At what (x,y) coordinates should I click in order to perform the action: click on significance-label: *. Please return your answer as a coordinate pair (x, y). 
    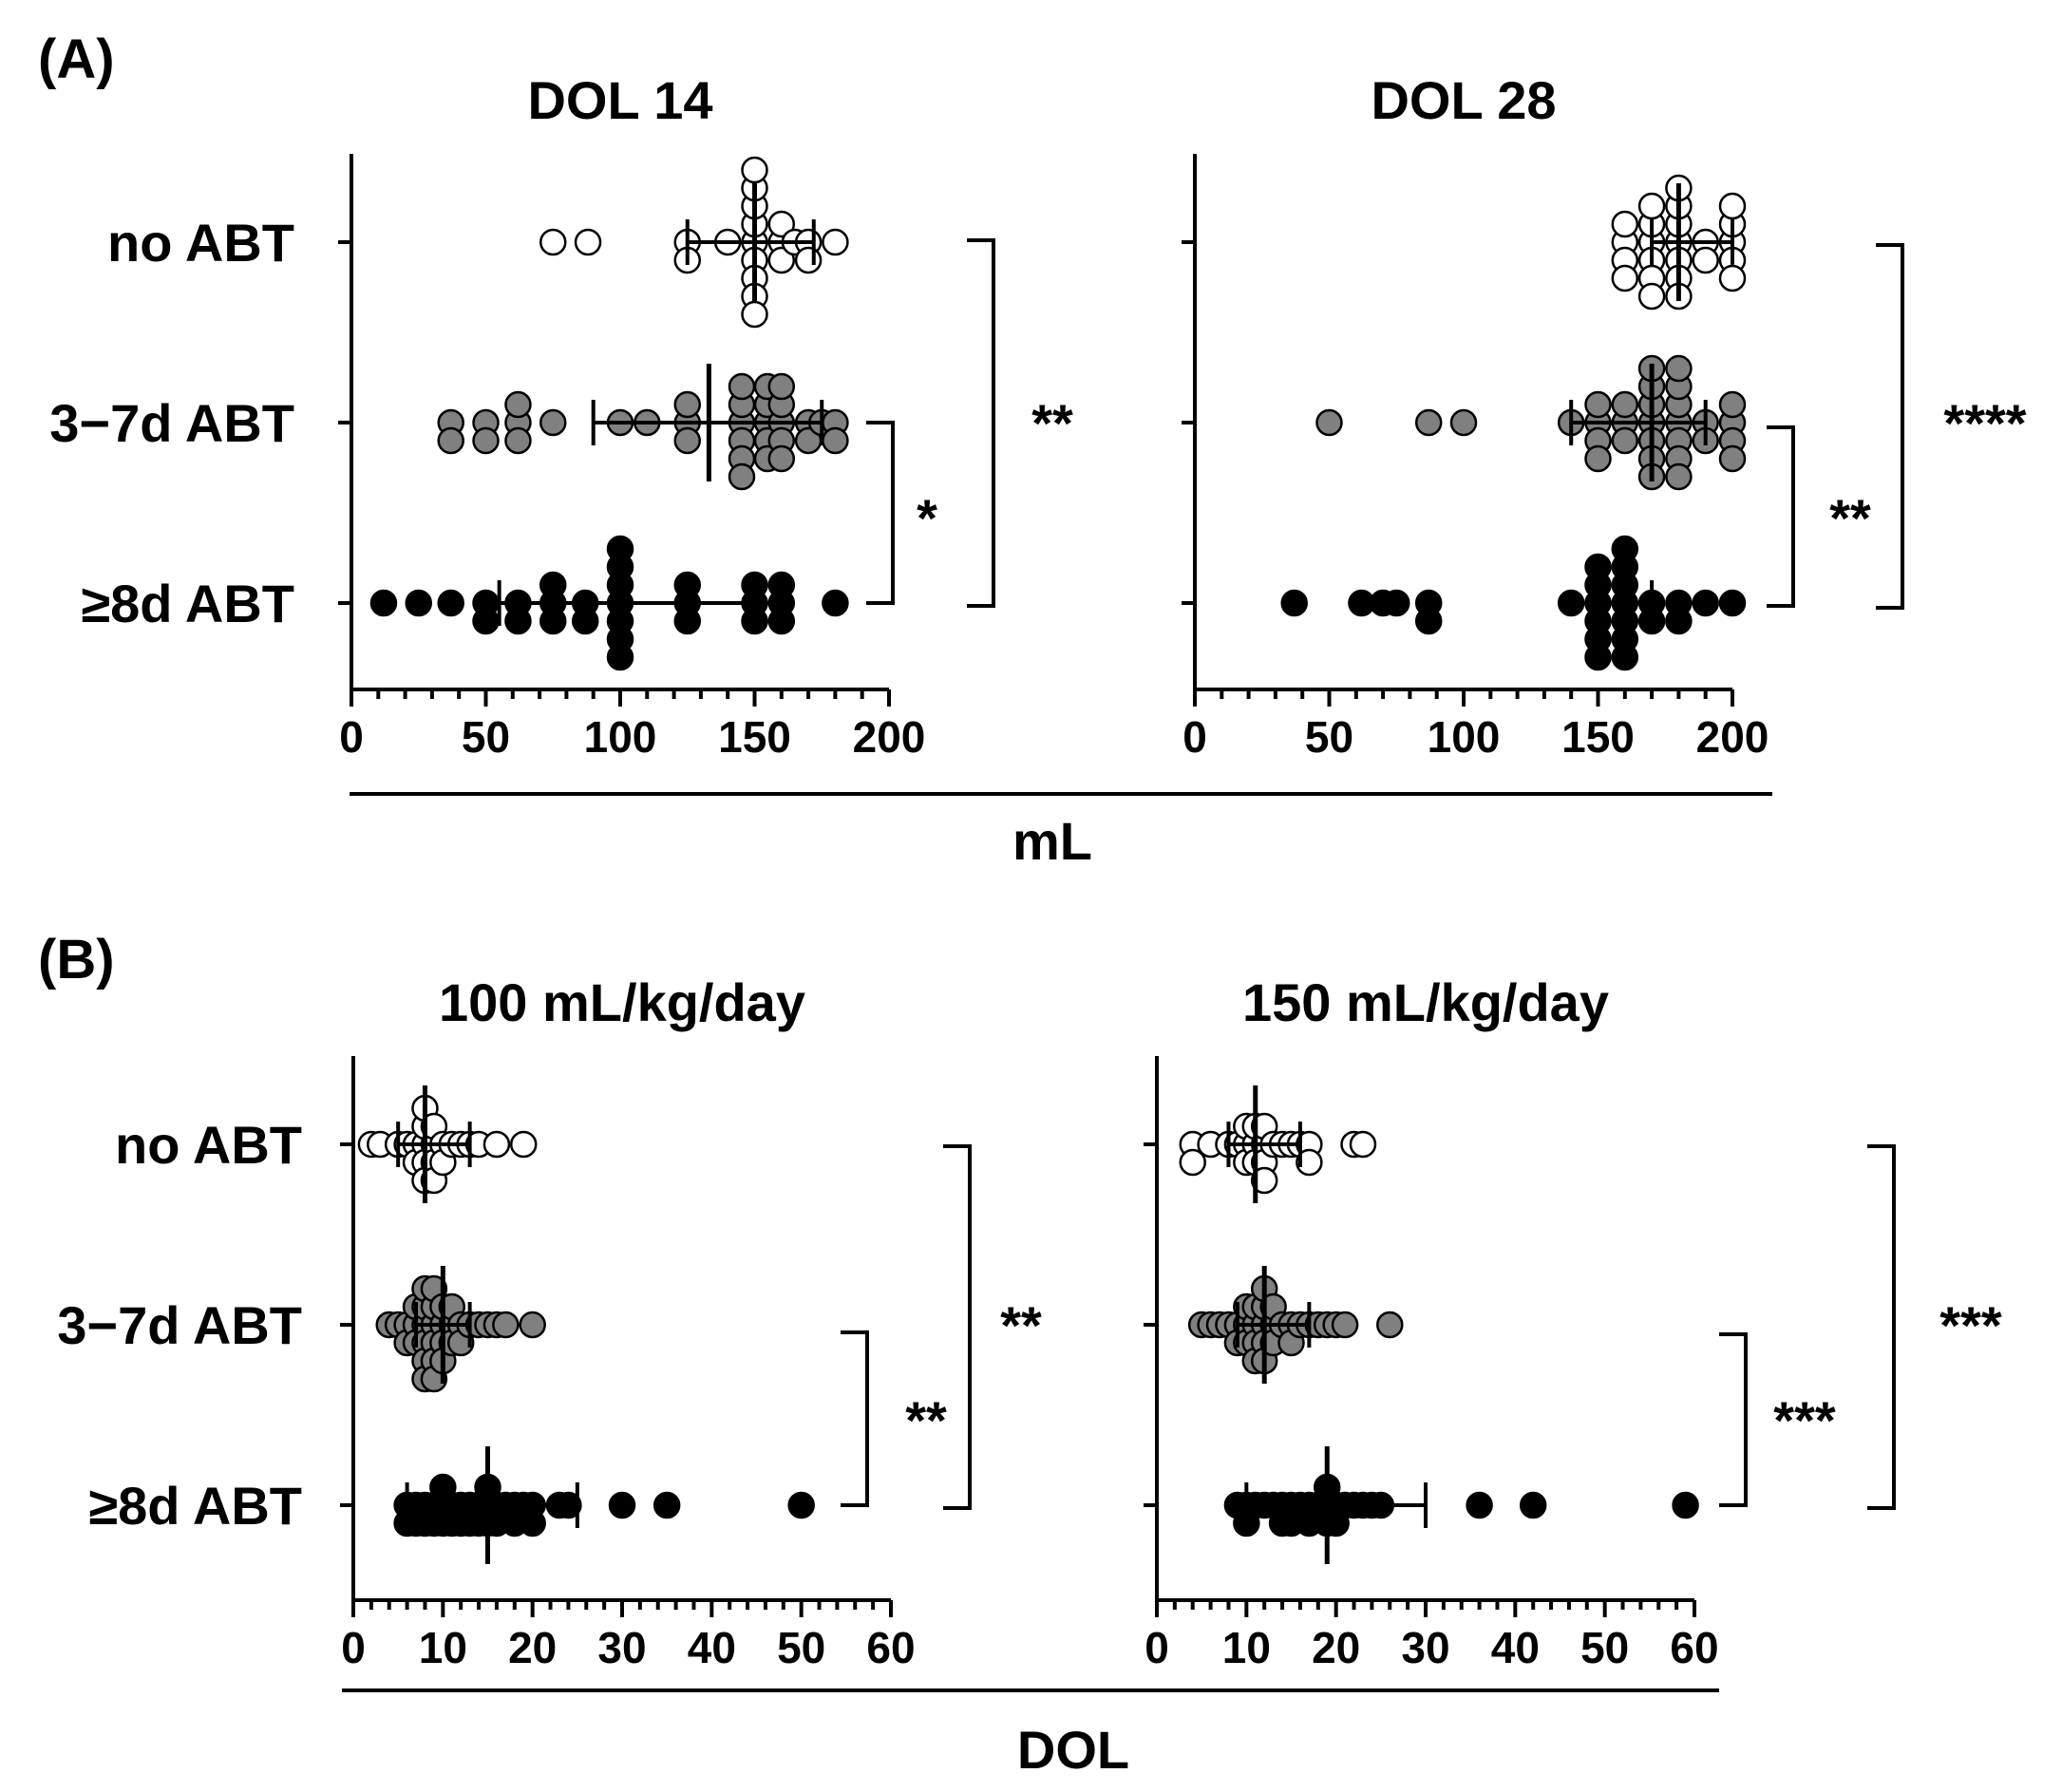
    Looking at the image, I should click on (927, 518).